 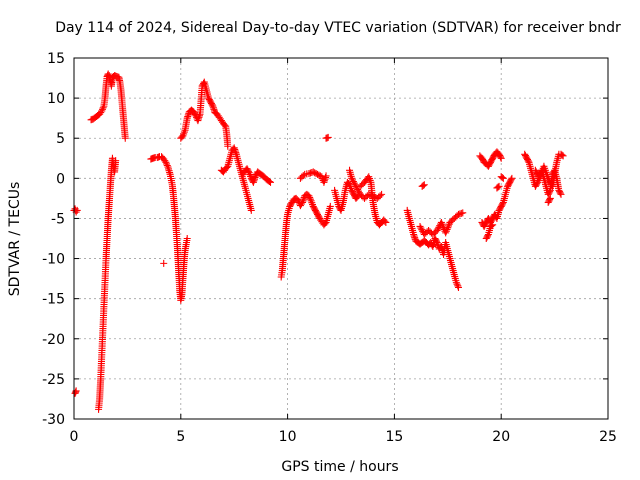 I want to click on y-tick-label: -15, so click(x=53, y=300).